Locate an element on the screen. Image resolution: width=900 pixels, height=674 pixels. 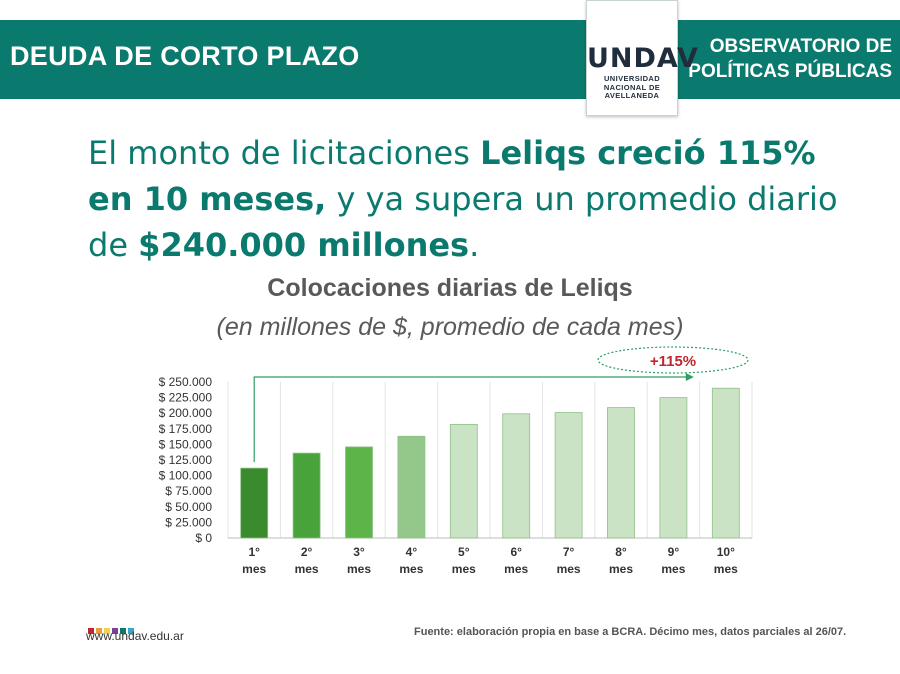
chart-subtitle: (en millones de $, promedio de cada mes) is located at coordinates (450, 327).